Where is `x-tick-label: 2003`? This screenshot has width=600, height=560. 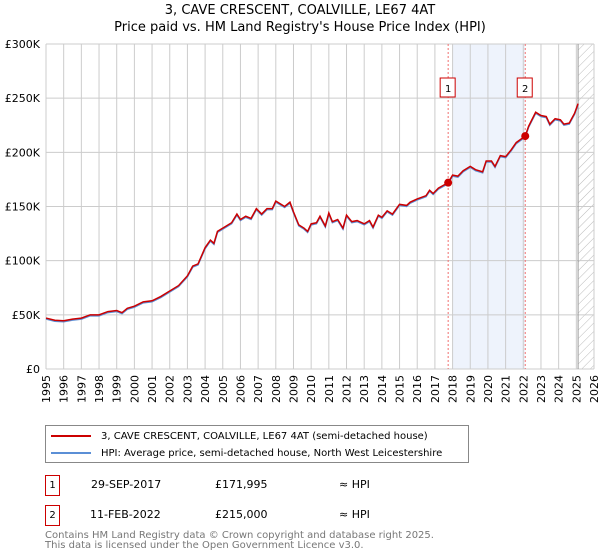 x-tick-label: 2003 is located at coordinates (187, 389).